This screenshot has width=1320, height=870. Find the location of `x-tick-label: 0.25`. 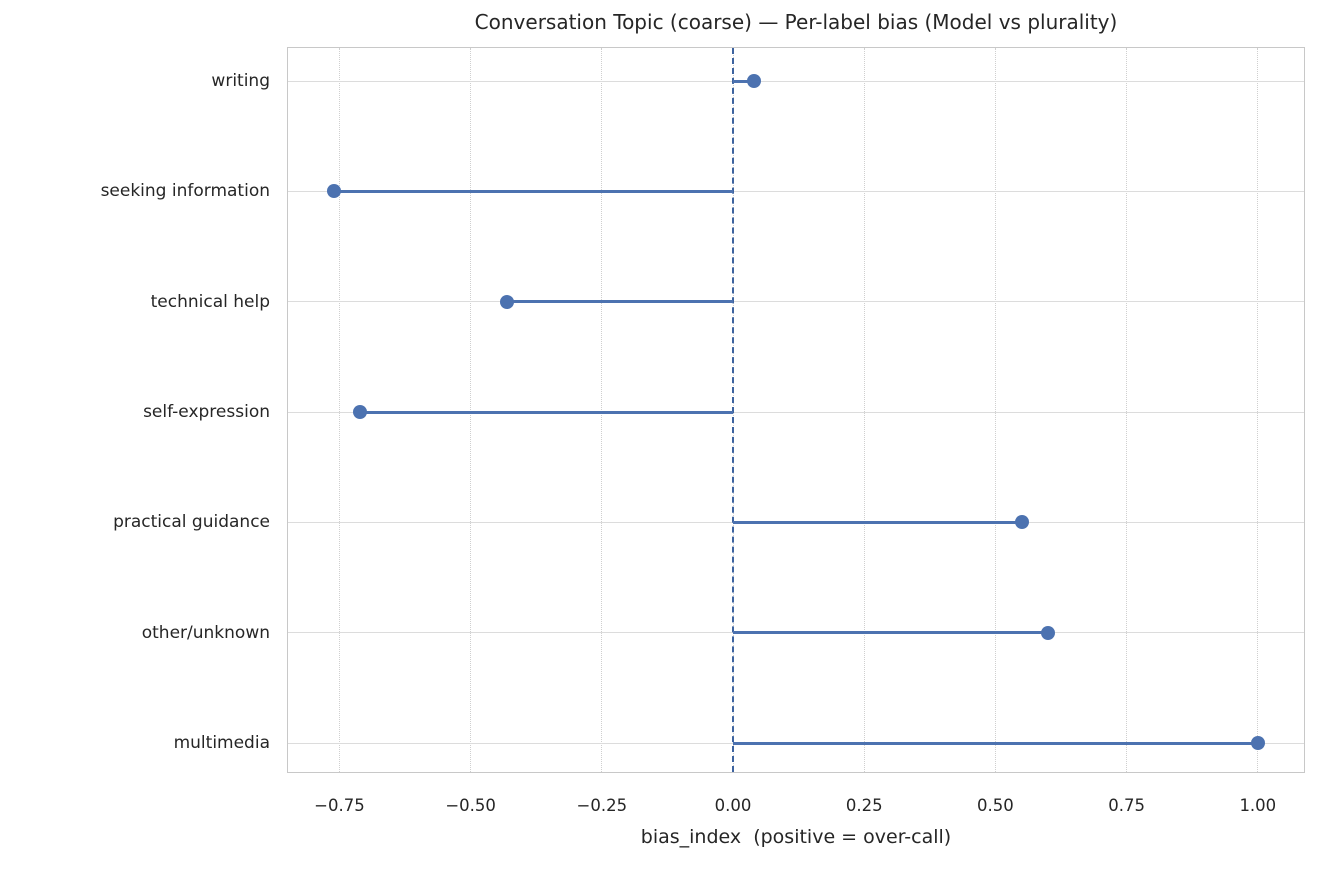

x-tick-label: 0.25 is located at coordinates (864, 805).